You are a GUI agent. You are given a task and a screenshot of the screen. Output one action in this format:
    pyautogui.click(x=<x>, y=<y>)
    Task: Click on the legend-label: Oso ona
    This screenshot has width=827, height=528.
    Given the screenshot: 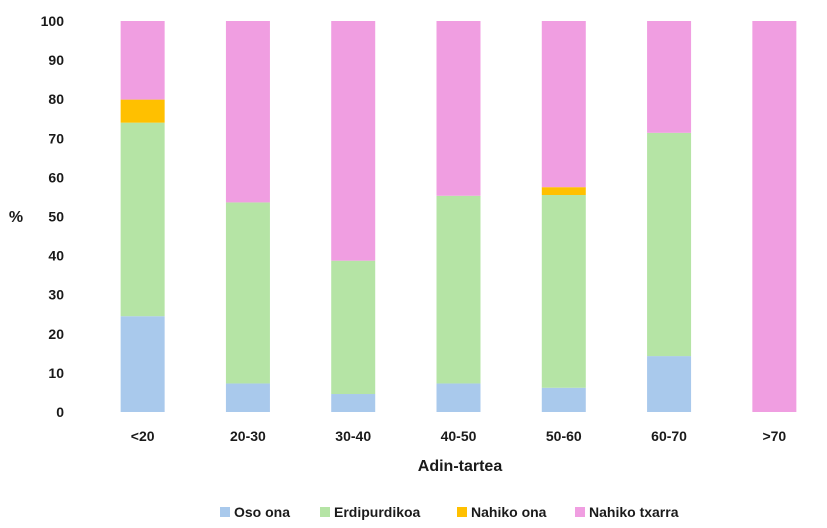 What is the action you would take?
    pyautogui.click(x=262, y=512)
    